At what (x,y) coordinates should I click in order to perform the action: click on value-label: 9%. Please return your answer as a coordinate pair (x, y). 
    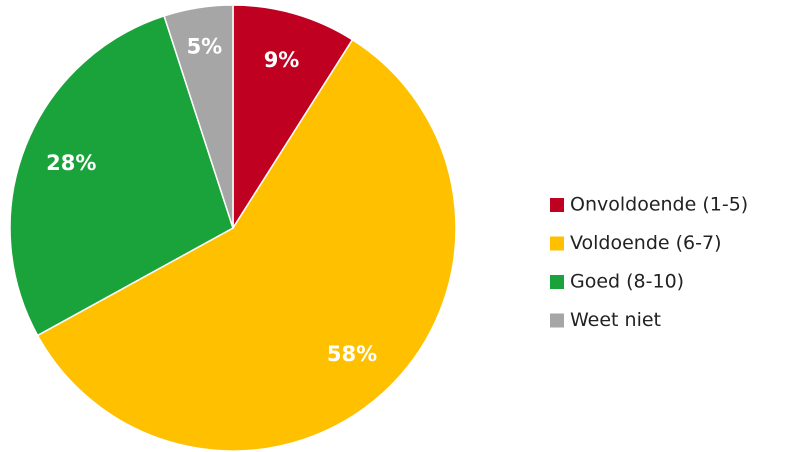
    Looking at the image, I should click on (282, 60).